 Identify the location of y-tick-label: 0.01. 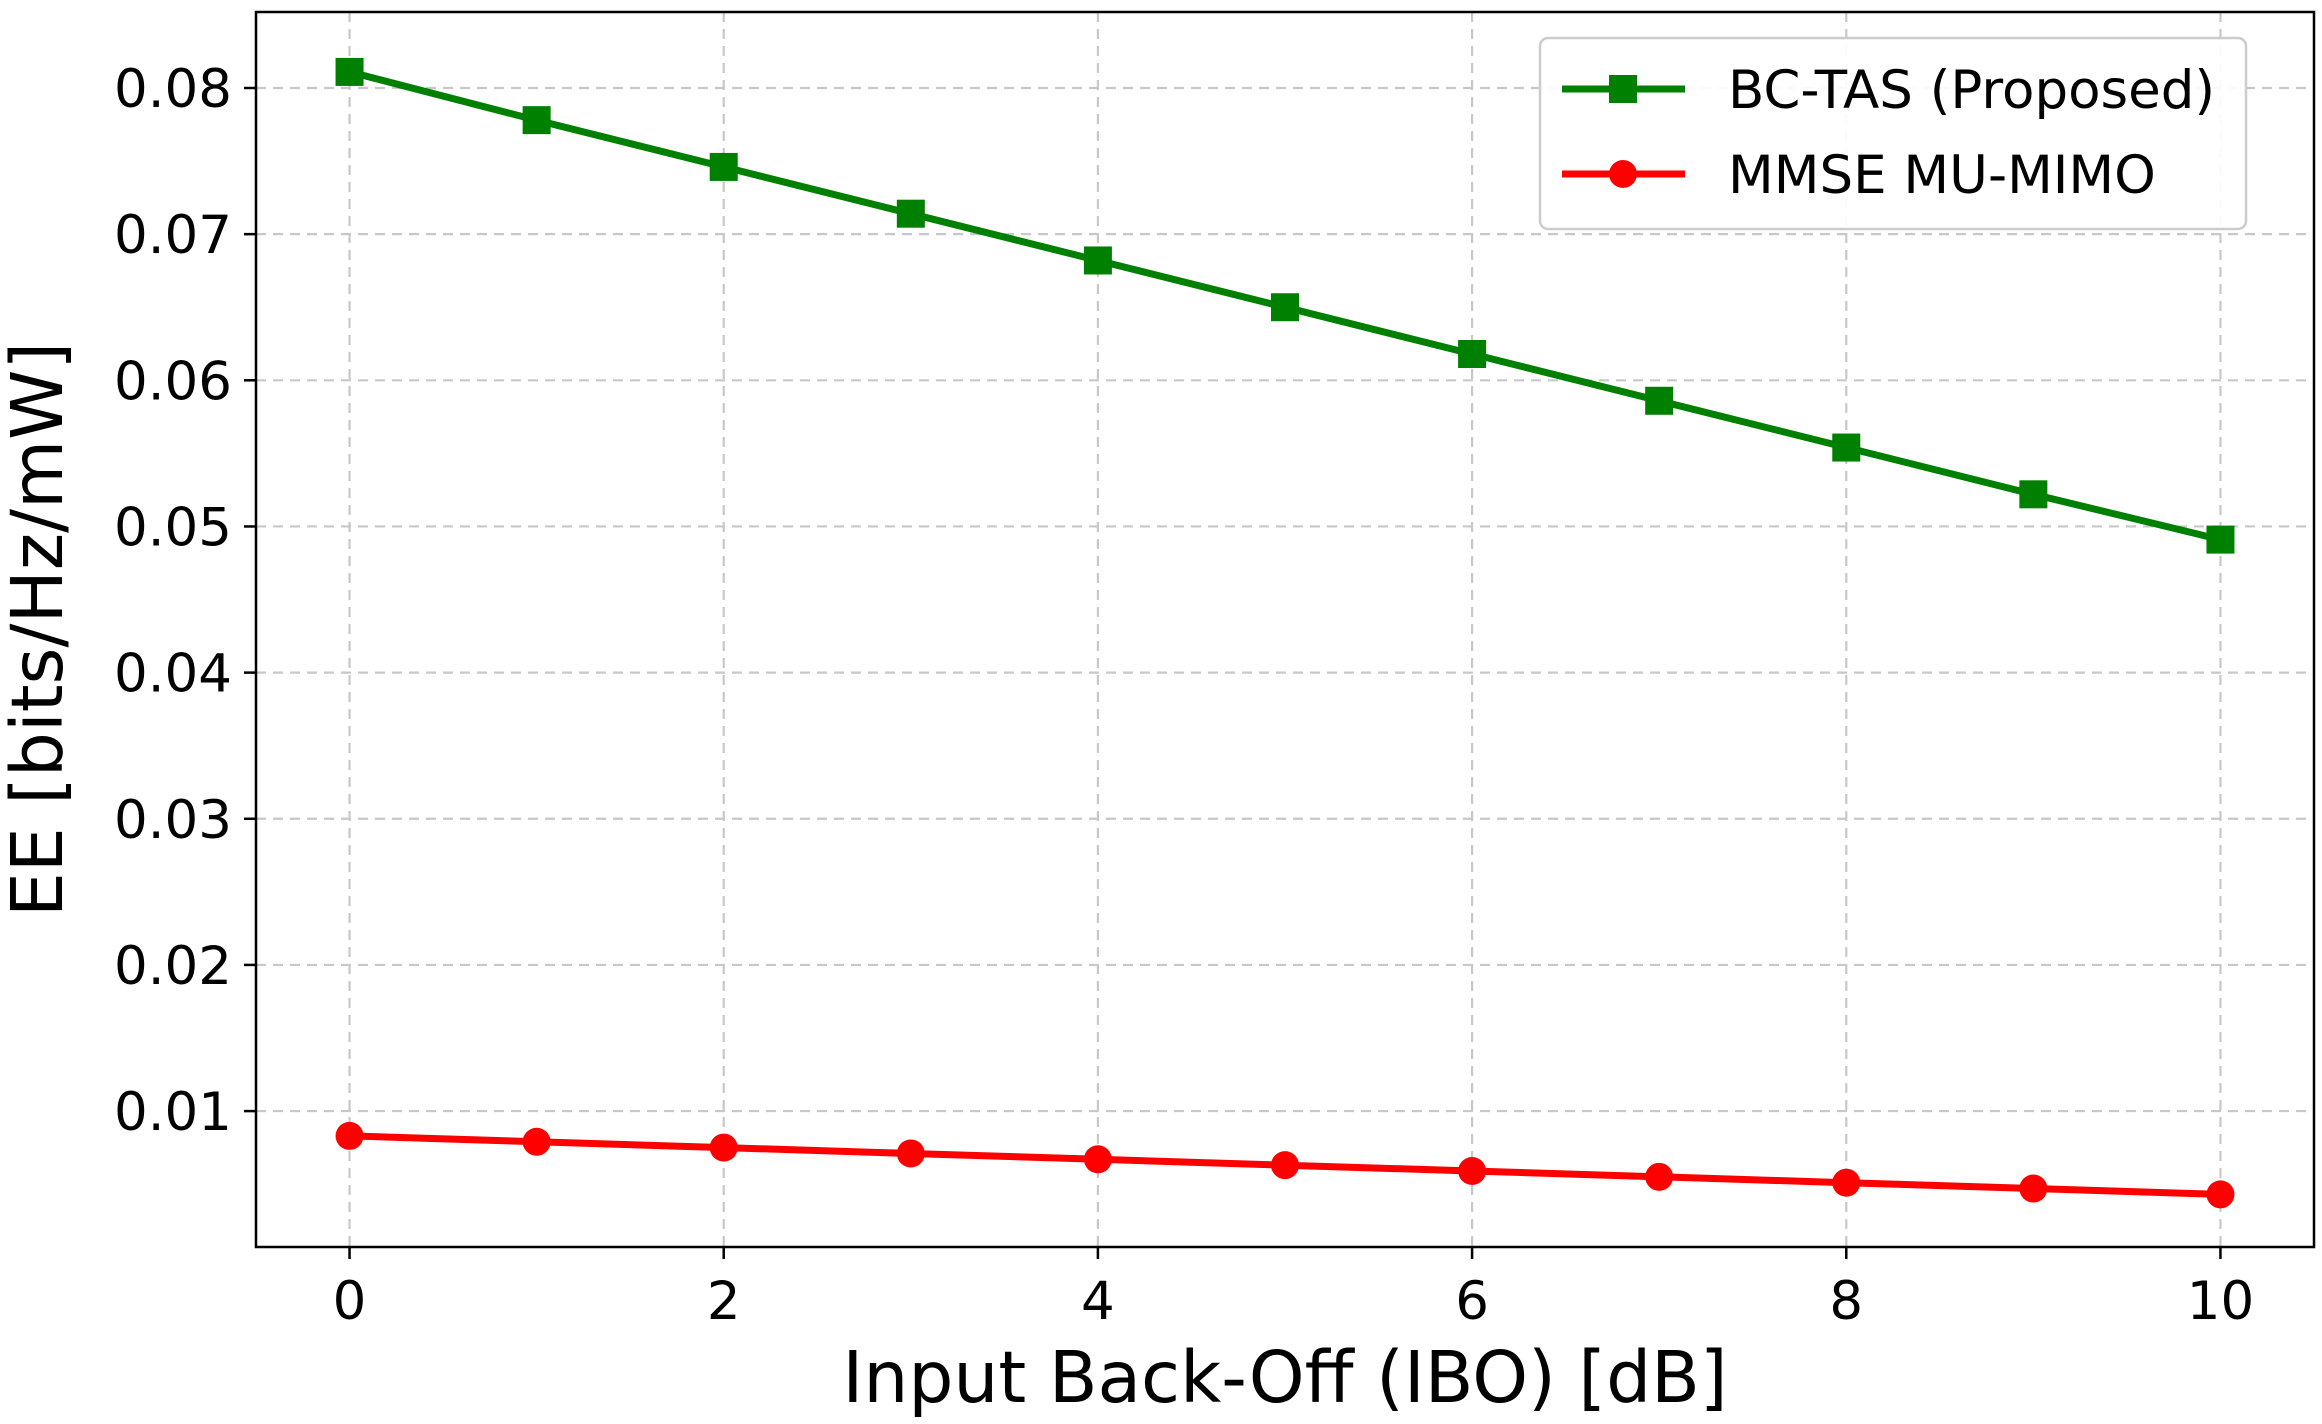
(173, 1112).